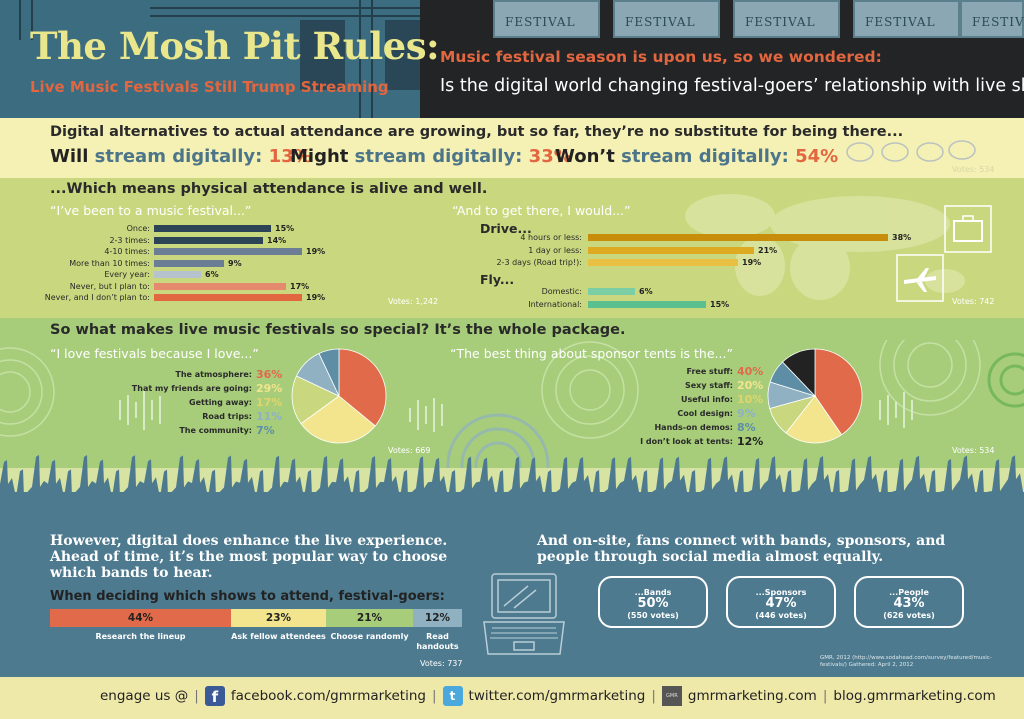  I want to click on bar-label: Once:, so click(138, 228).